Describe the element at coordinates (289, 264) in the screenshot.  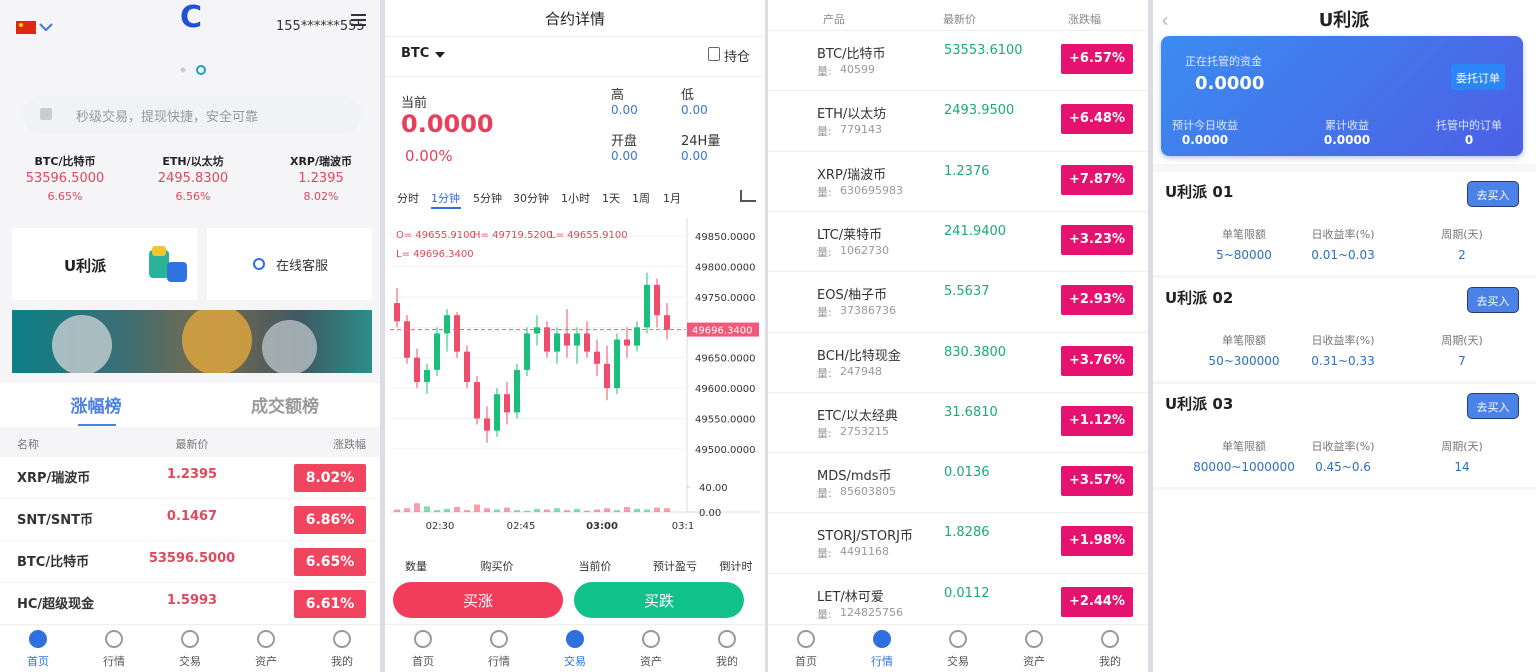
I see `shortcut-card: 在线客服` at that location.